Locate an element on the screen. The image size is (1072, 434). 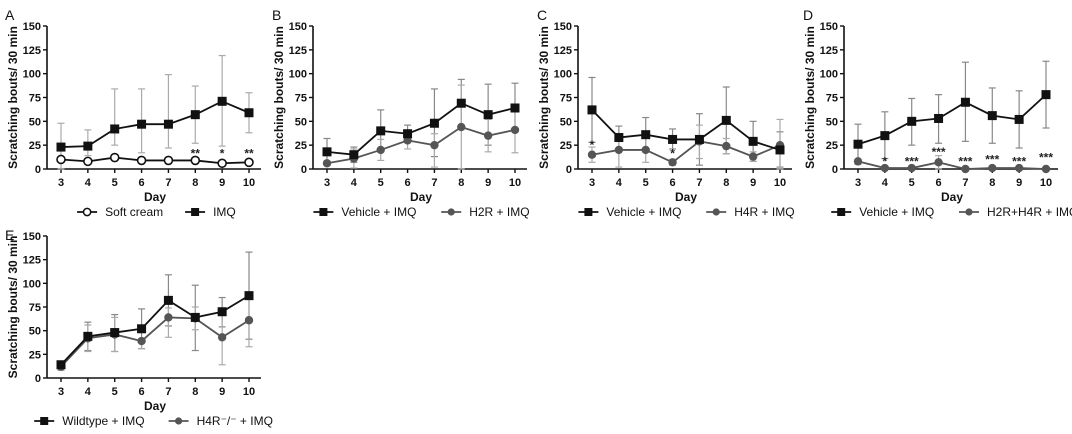
legend-marker-open-circle is located at coordinates (87, 212).